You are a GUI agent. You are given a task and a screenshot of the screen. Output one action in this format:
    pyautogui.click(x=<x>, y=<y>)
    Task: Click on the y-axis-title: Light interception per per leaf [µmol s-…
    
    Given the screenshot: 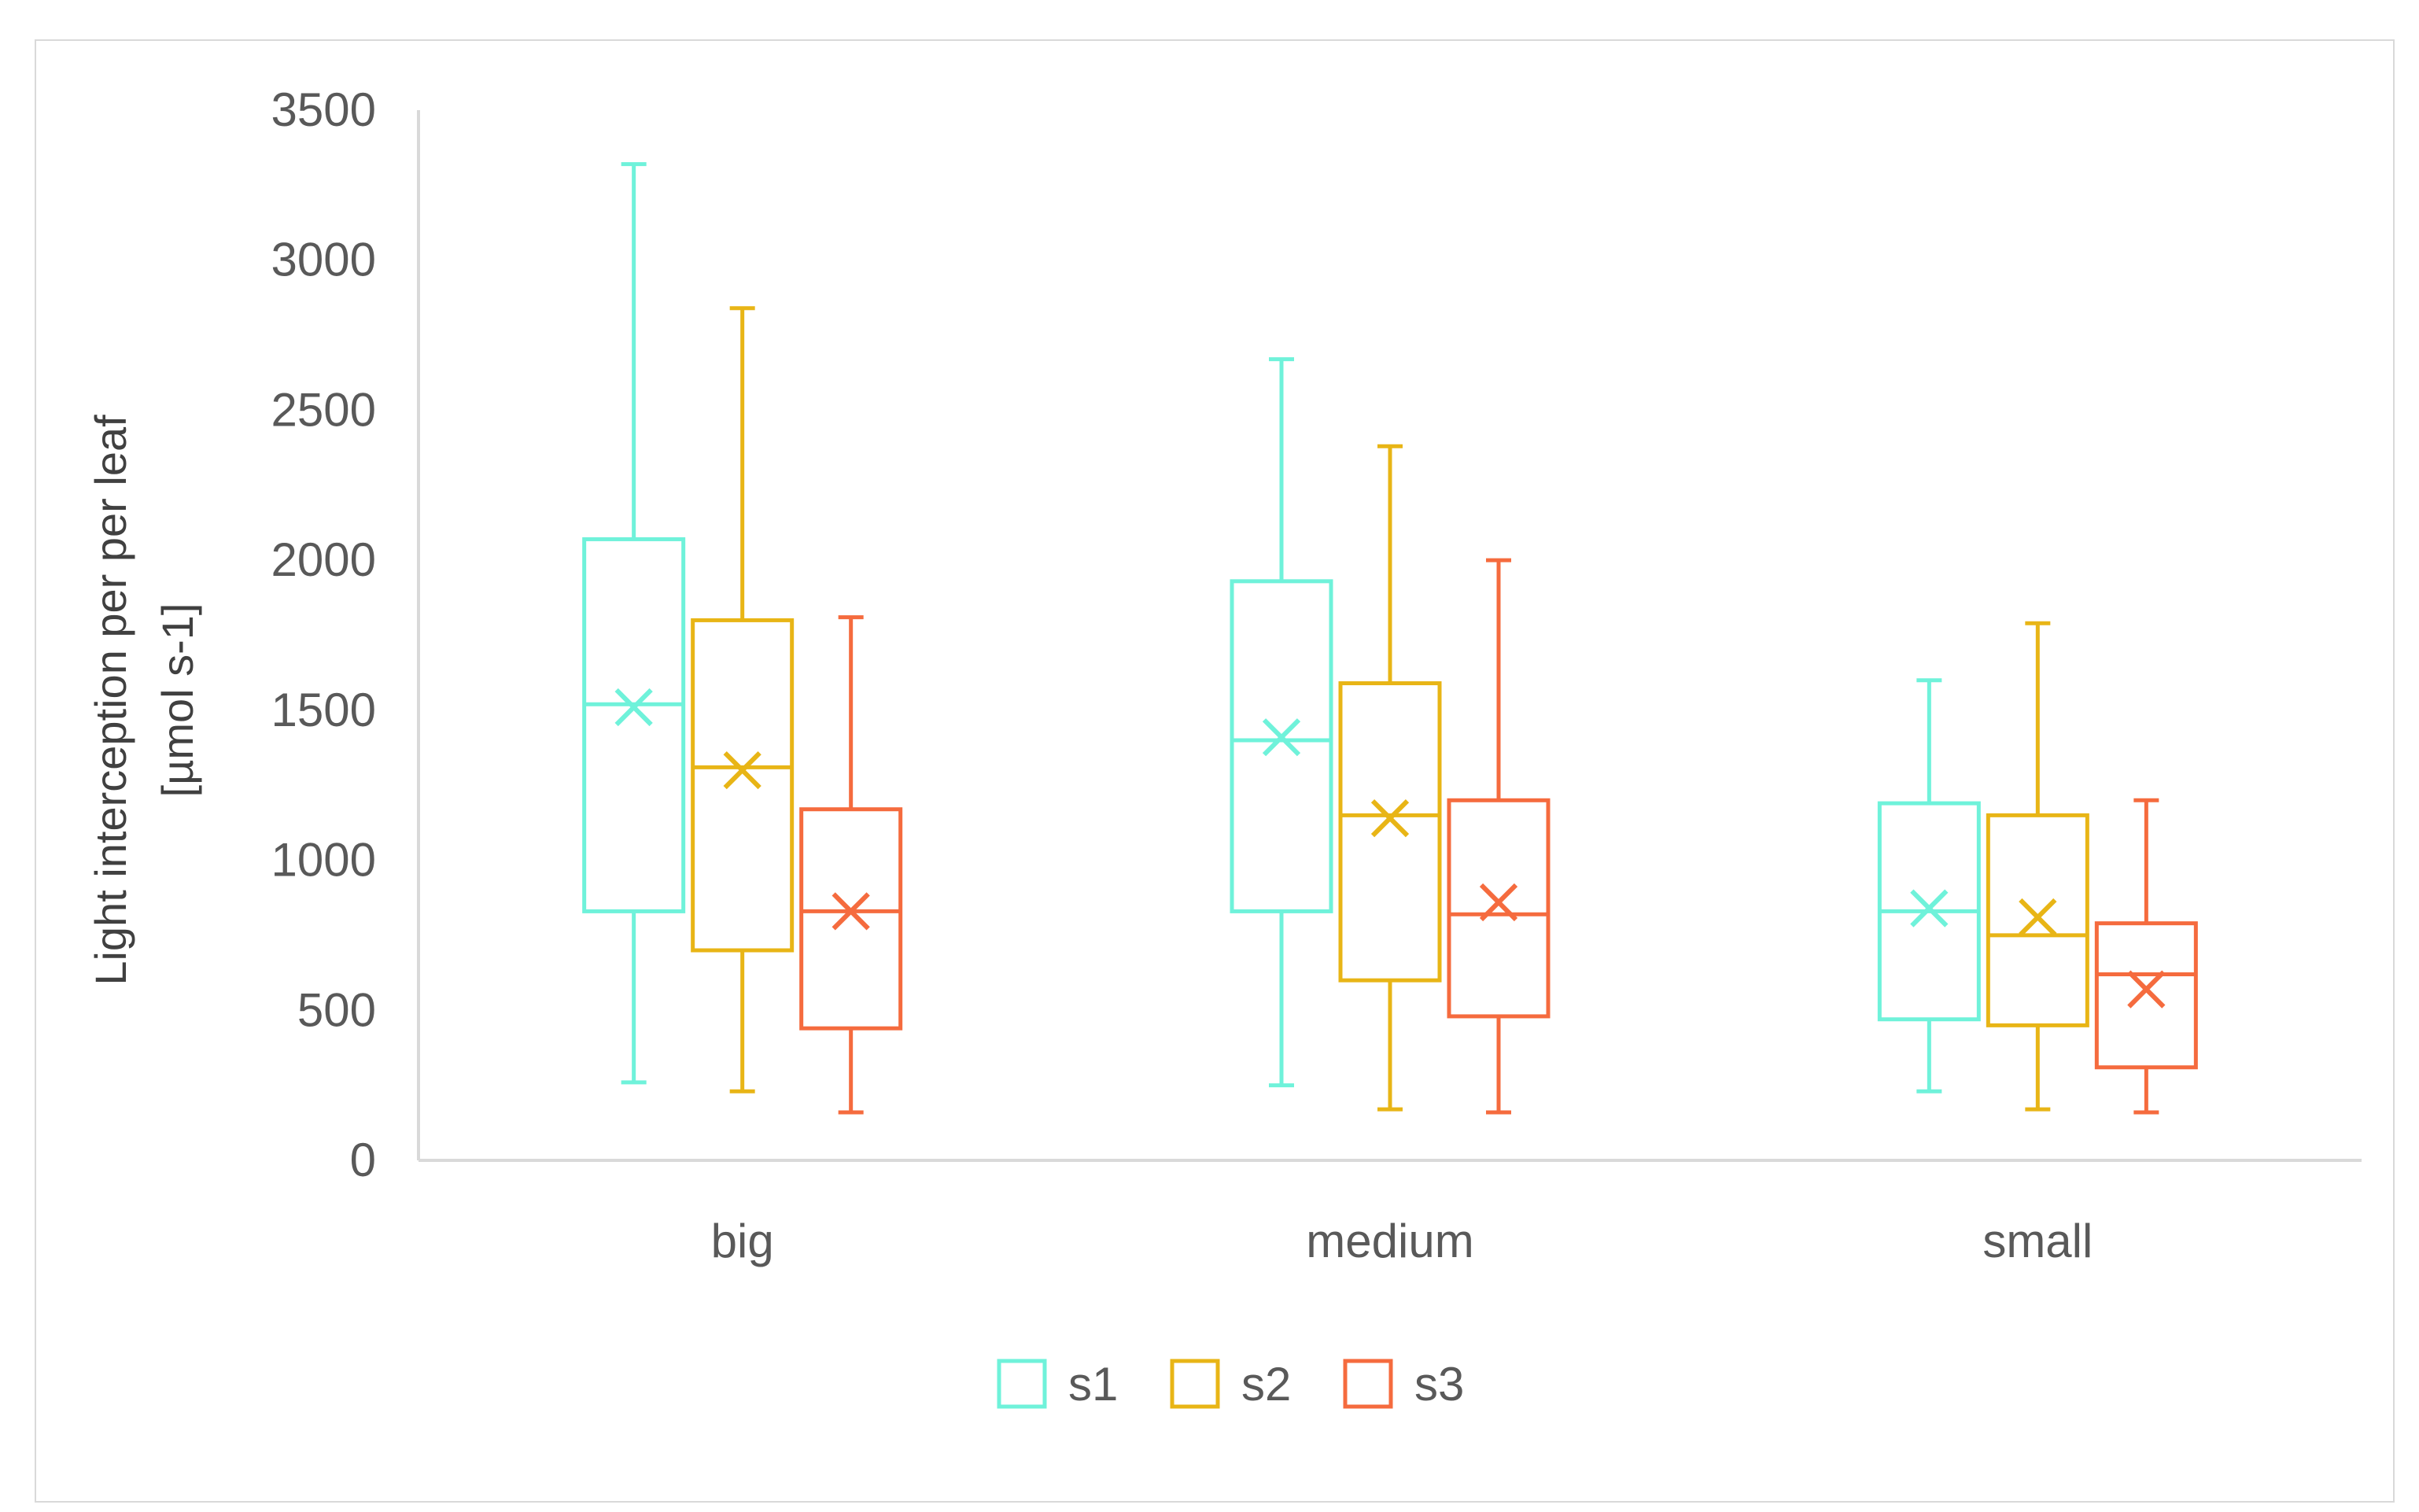 What is the action you would take?
    pyautogui.click(x=144, y=700)
    